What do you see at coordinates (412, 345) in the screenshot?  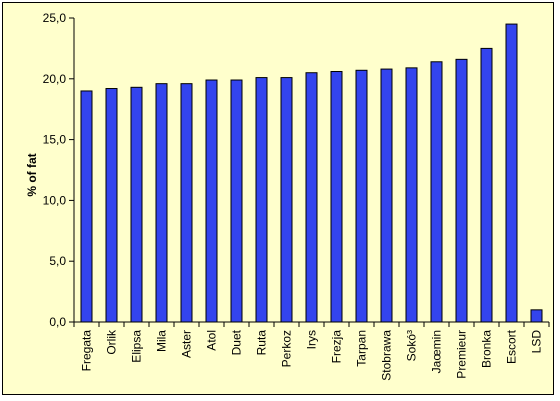 I see `x-tick-label: Sokó³` at bounding box center [412, 345].